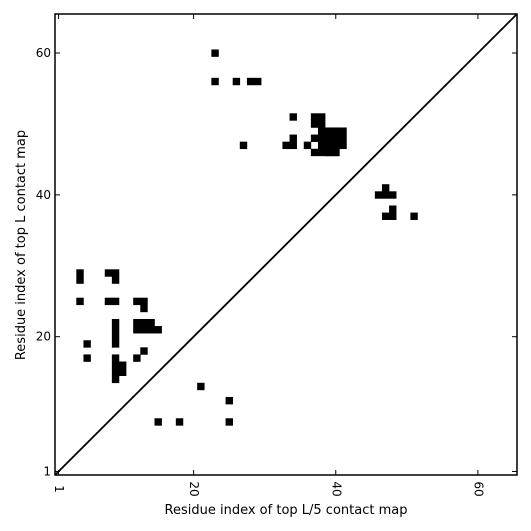 The width and height of the screenshot is (531, 531). Describe the element at coordinates (43, 195) in the screenshot. I see `y-tick-label: 40` at that location.